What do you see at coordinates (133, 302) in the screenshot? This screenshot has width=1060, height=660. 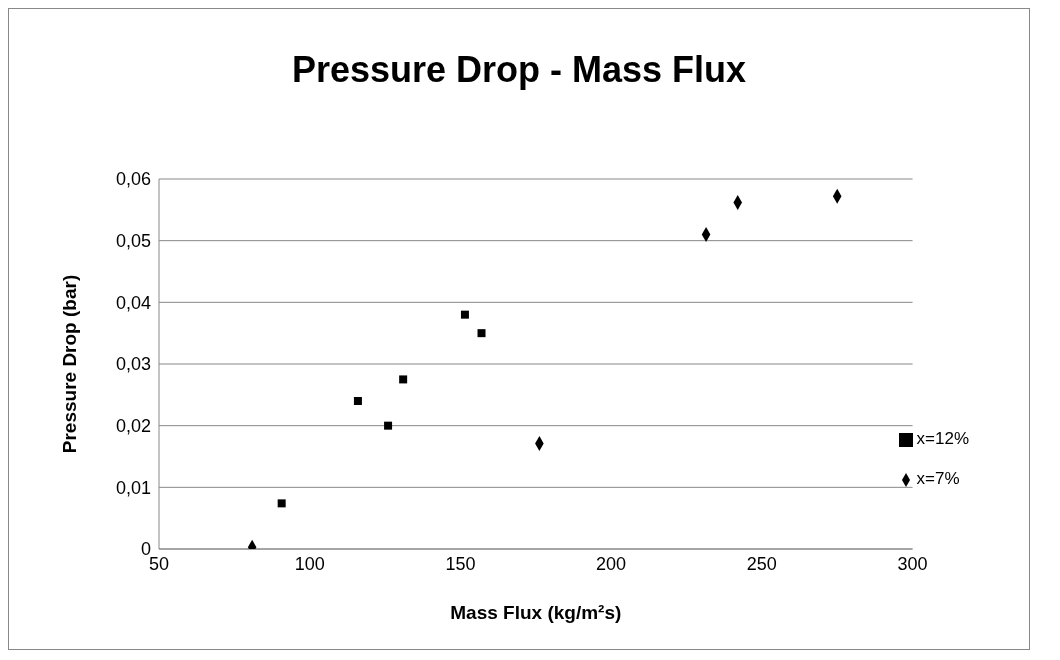 I see `y-tick-label: 0,04` at bounding box center [133, 302].